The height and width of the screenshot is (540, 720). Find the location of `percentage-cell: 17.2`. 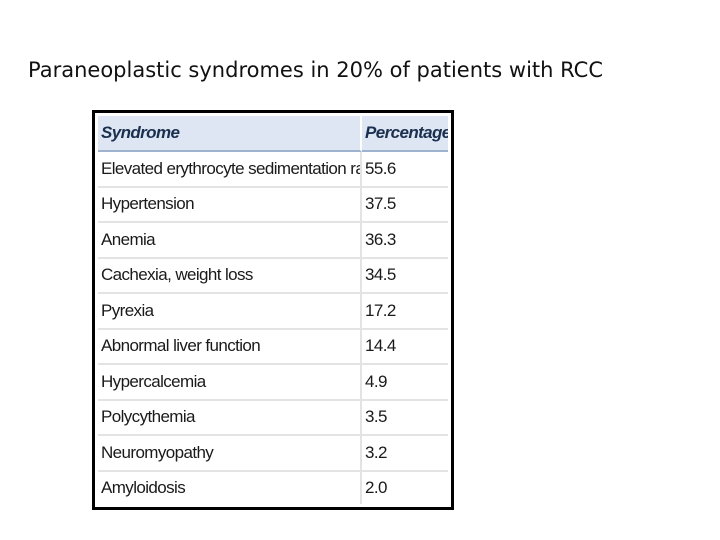

percentage-cell: 17.2 is located at coordinates (405, 312).